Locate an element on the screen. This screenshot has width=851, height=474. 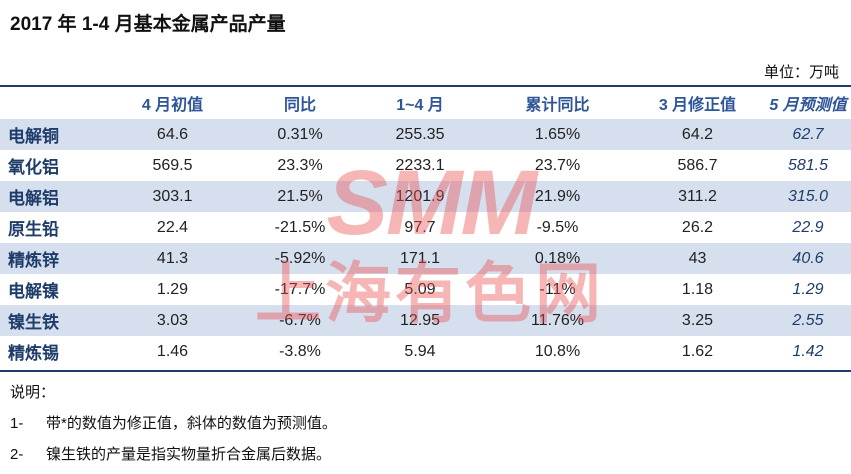
header-cell: 4 月初值 is located at coordinates (172, 105).